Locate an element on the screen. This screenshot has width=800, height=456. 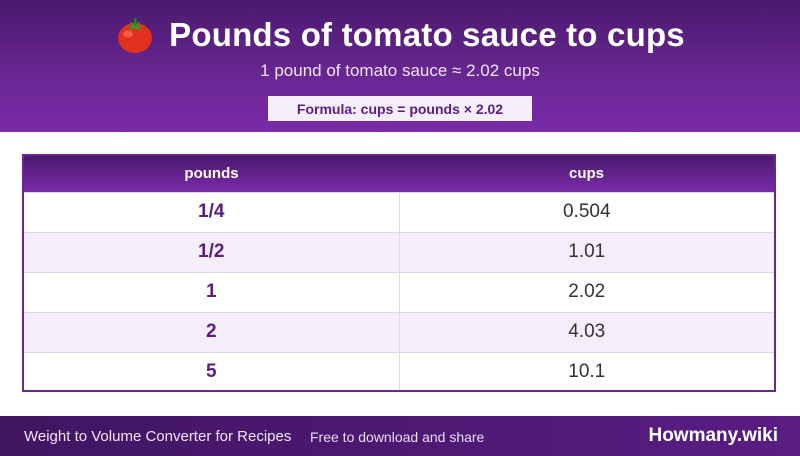
table-row: 1 2.02 is located at coordinates (399, 291).